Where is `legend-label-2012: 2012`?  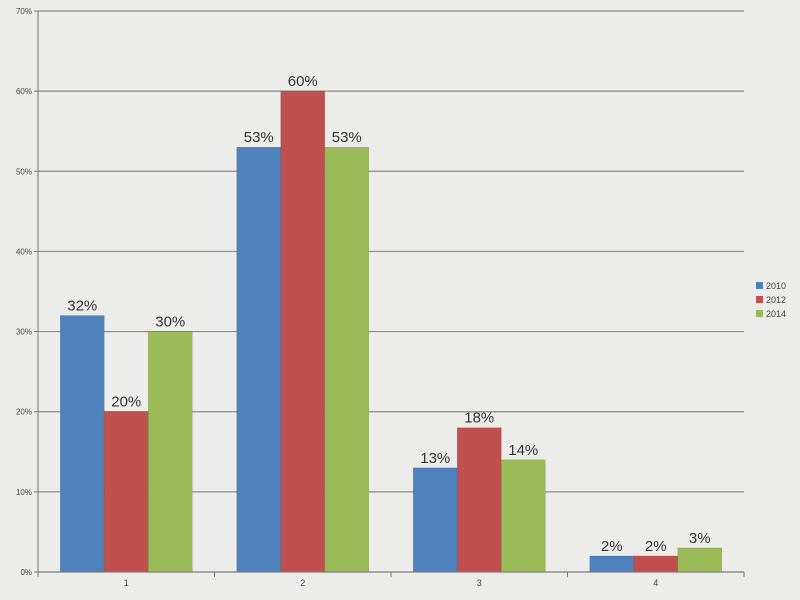 legend-label-2012: 2012 is located at coordinates (776, 300).